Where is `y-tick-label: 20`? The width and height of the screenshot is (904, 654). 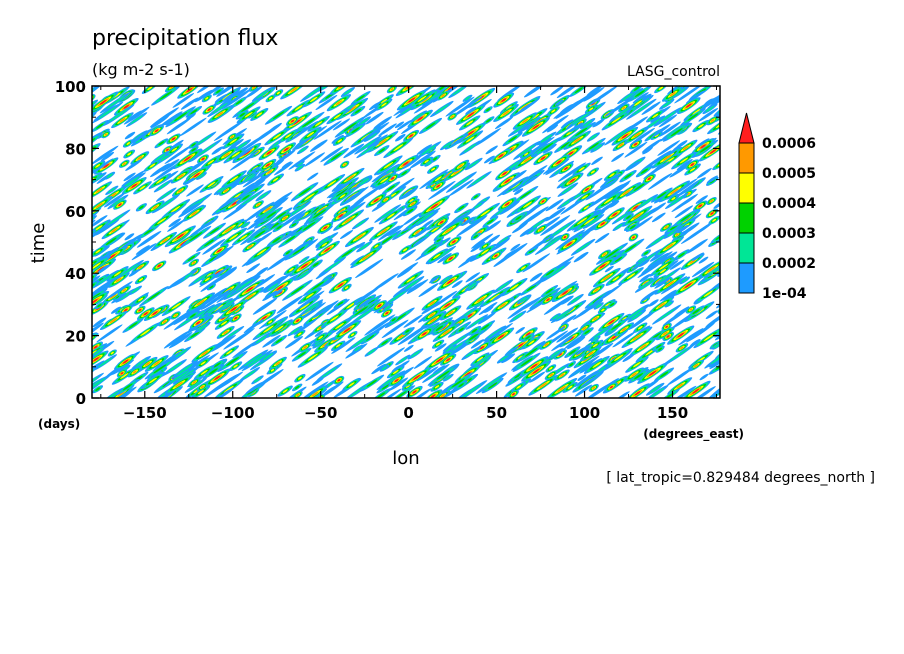 y-tick-label: 20 is located at coordinates (75, 337).